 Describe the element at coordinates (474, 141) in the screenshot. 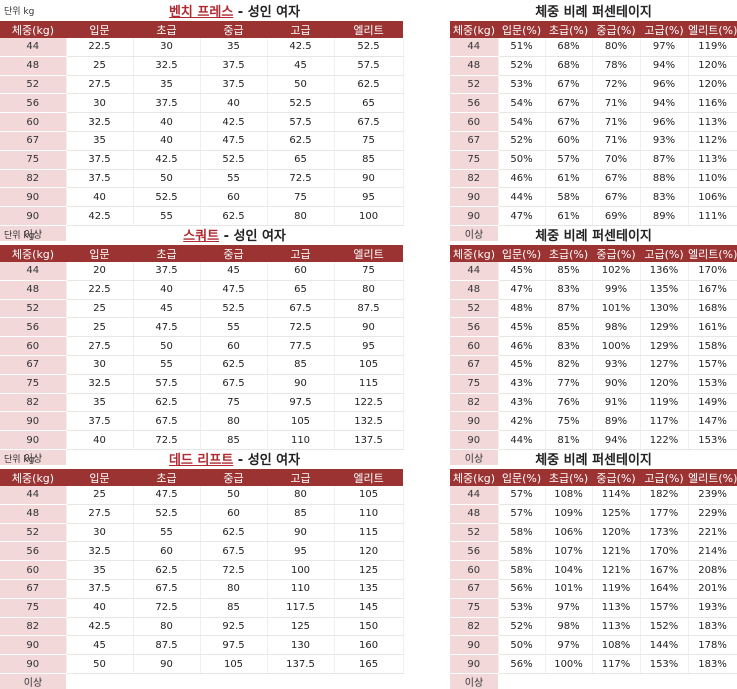

I see `weight-cell: 67` at that location.